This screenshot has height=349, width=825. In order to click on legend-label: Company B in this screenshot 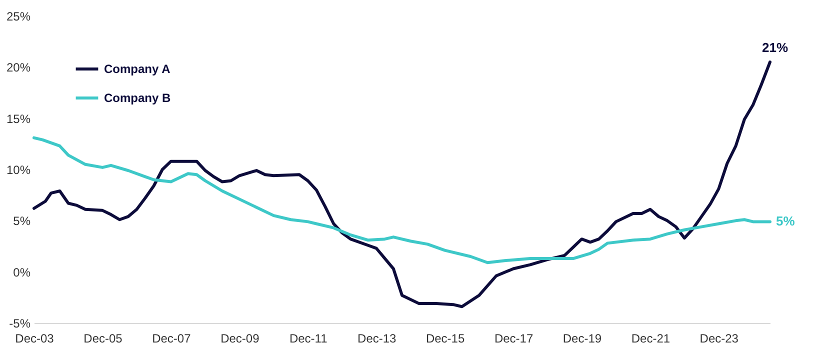, I will do `click(138, 98)`.